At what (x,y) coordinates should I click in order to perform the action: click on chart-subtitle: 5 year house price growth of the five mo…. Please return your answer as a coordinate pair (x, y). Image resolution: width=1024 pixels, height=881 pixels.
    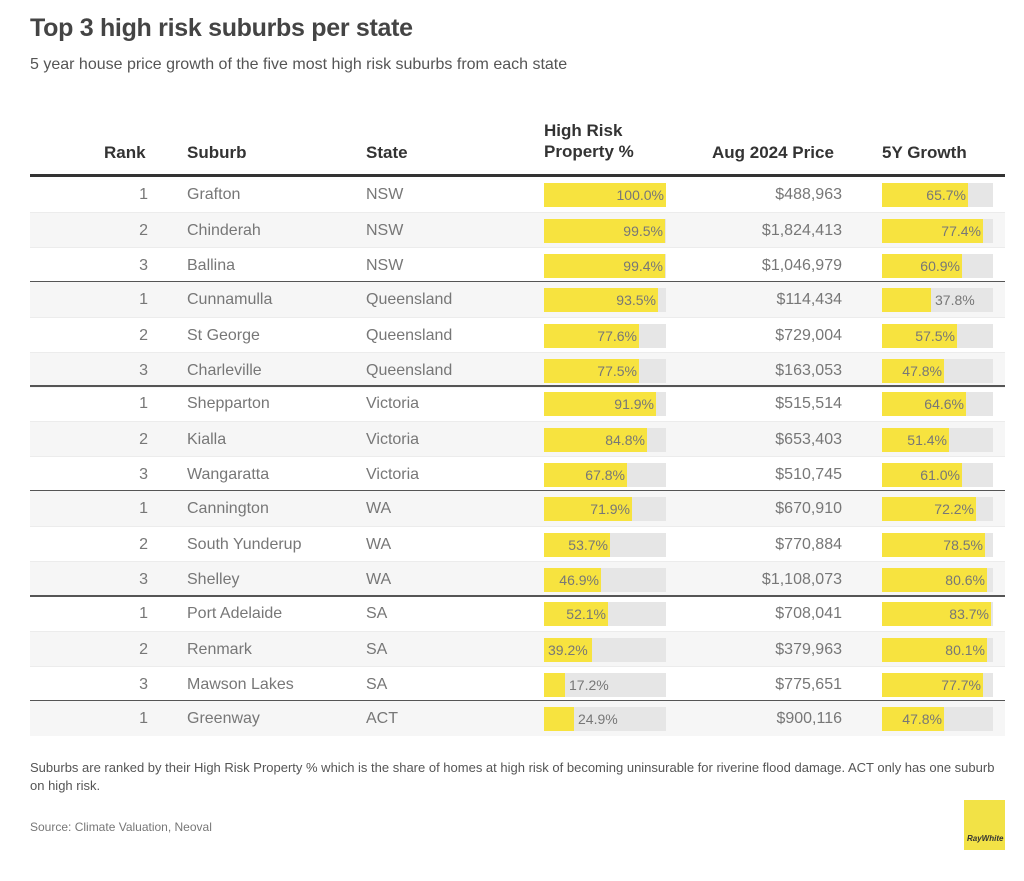
    Looking at the image, I should click on (299, 64).